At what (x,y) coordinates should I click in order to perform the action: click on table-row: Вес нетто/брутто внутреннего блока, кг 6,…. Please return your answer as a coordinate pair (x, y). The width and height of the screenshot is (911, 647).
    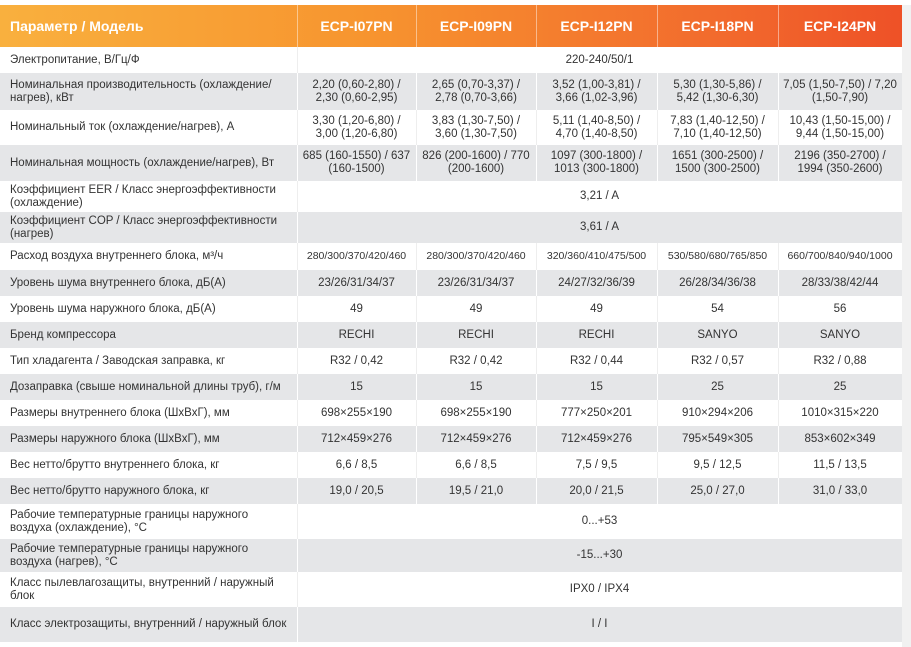
    Looking at the image, I should click on (451, 465).